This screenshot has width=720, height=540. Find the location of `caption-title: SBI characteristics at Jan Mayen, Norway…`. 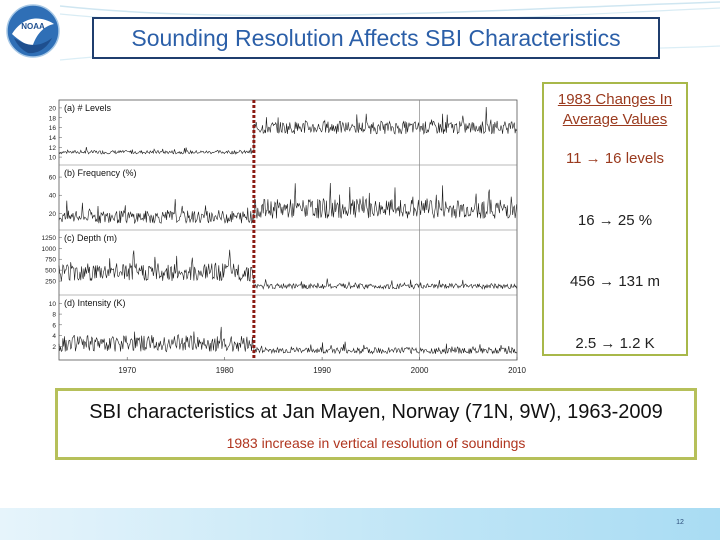

caption-title: SBI characteristics at Jan Mayen, Norway… is located at coordinates (376, 412).